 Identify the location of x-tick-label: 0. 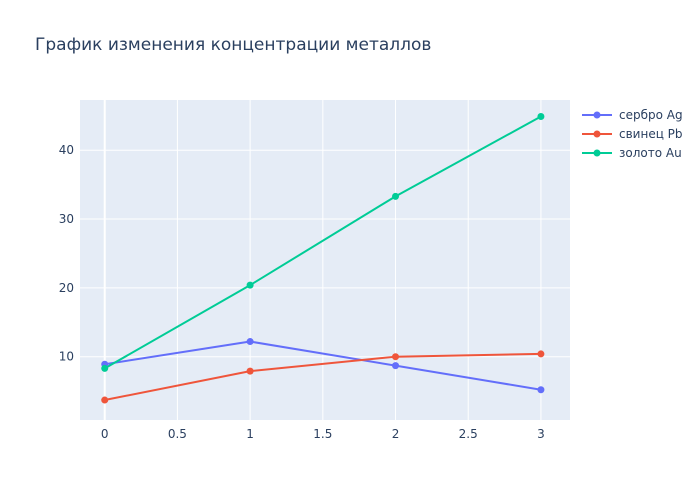
(105, 434).